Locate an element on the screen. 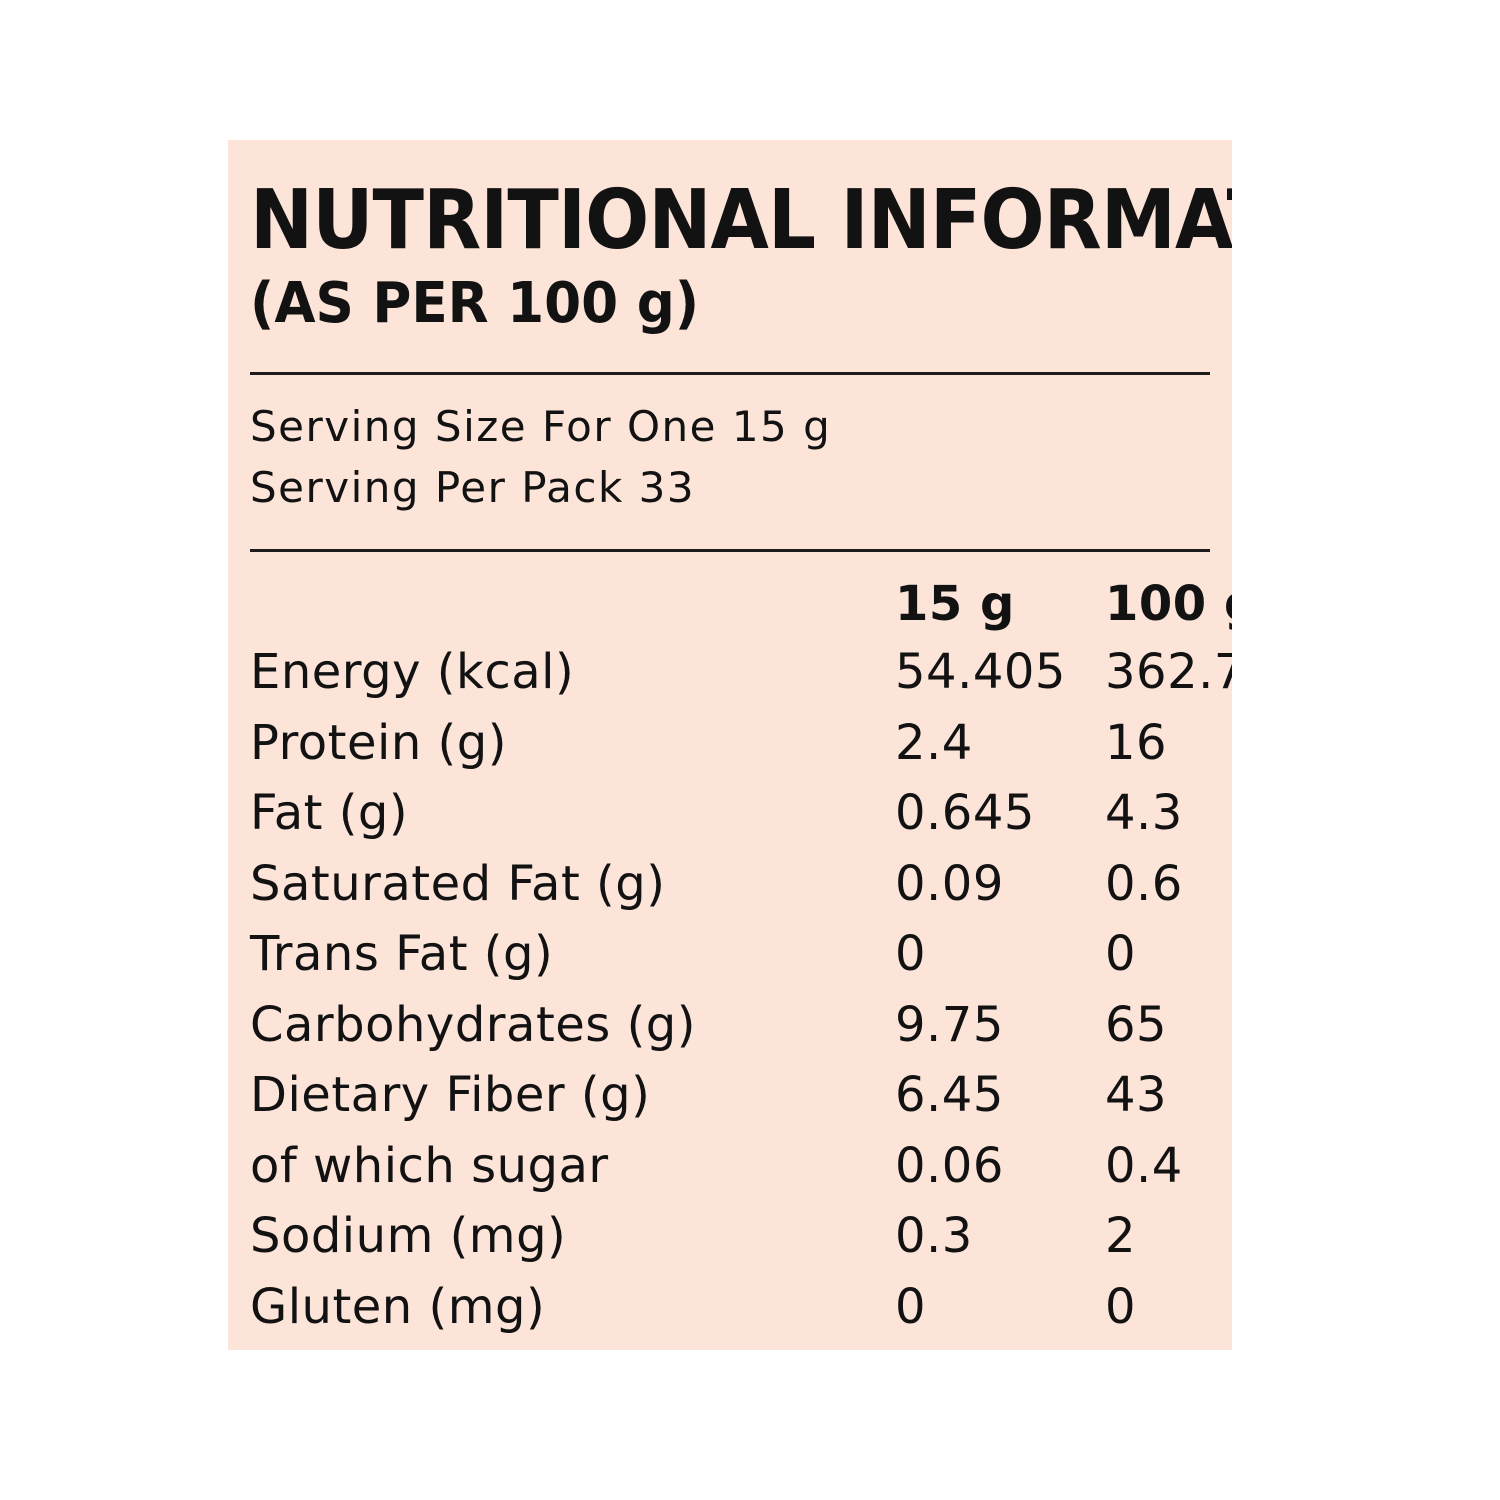 The height and width of the screenshot is (1500, 1500). row-label: Sodium (mg) is located at coordinates (408, 1236).